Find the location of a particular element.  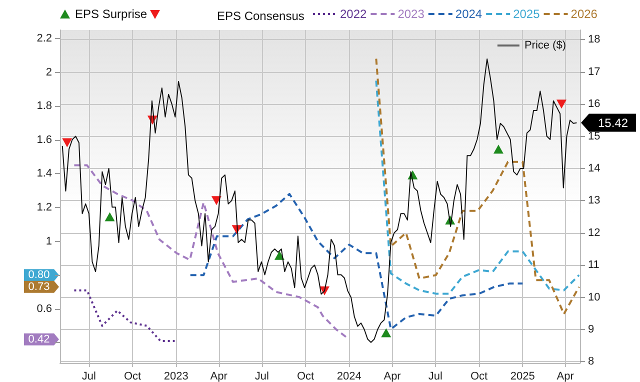

y-tick-label: 1.4 is located at coordinates (44, 174).